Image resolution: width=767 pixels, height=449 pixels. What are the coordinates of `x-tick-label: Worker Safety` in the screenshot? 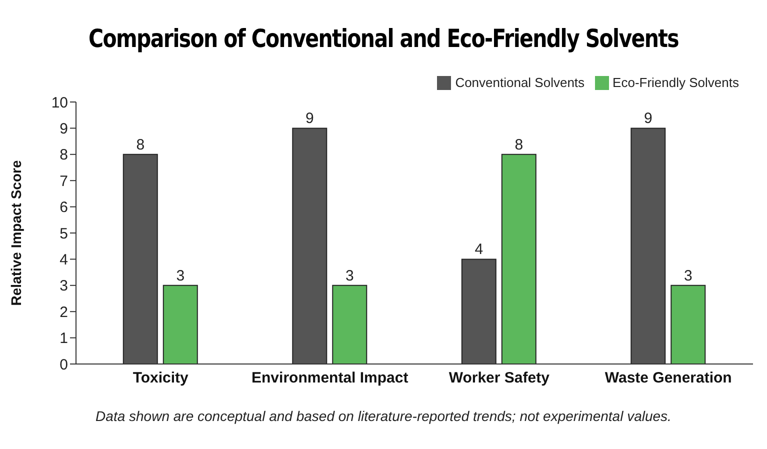 It's located at (499, 378).